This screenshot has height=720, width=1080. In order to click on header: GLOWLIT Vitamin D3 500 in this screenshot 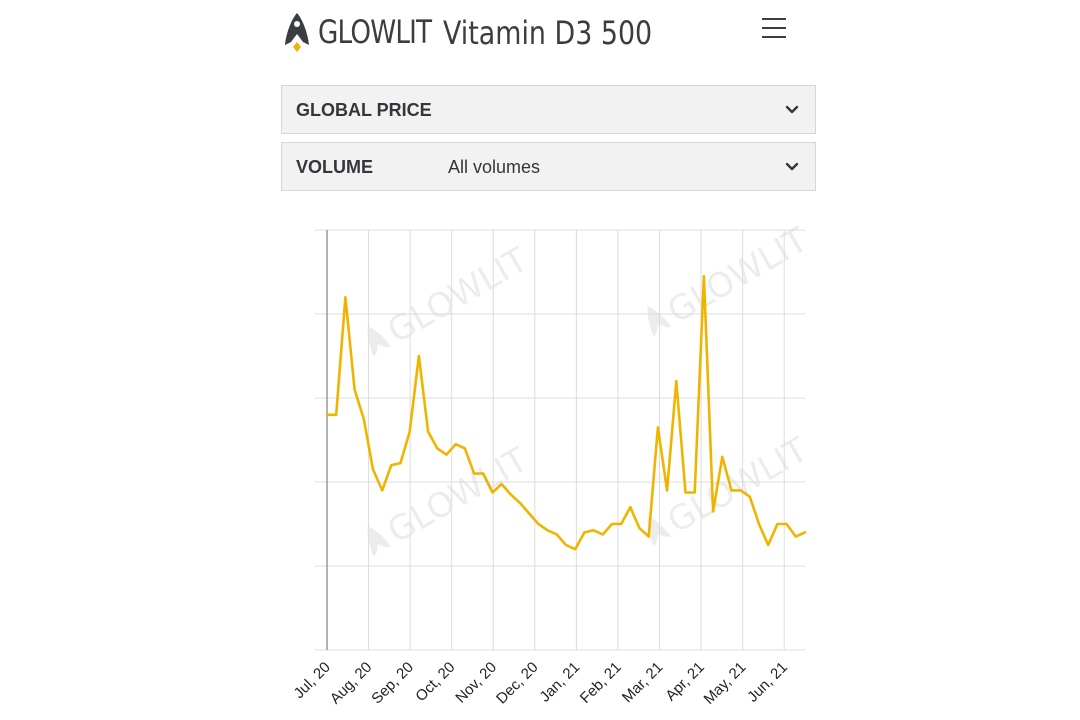, I will do `click(552, 33)`.